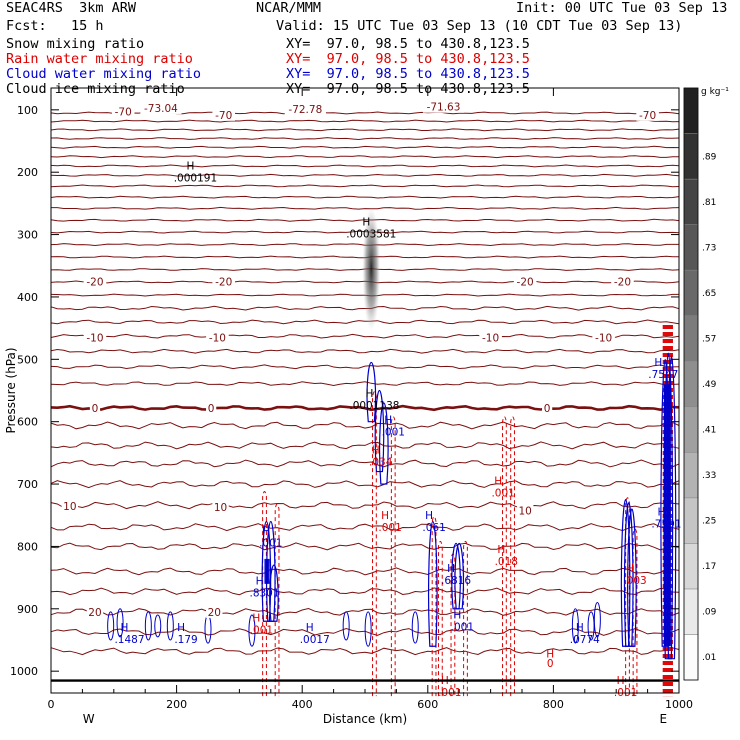 The width and height of the screenshot is (740, 740). Describe the element at coordinates (709, 522) in the screenshot. I see `colorbar-tick-label: .25` at that location.